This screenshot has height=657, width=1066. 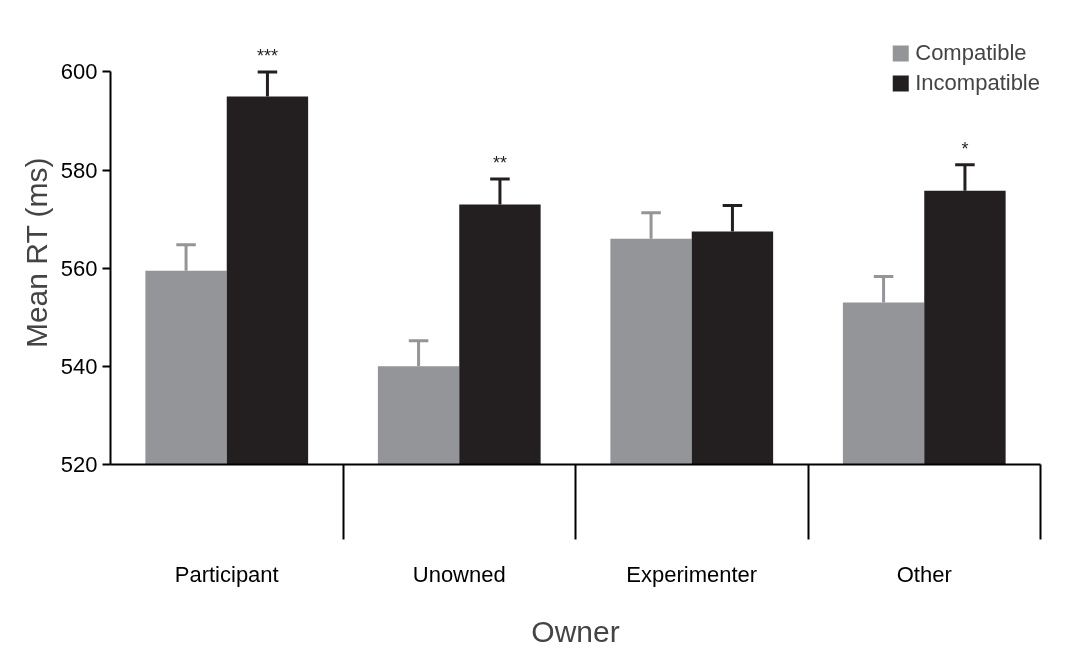 What do you see at coordinates (459, 574) in the screenshot?
I see `x-tick-label: Unowned` at bounding box center [459, 574].